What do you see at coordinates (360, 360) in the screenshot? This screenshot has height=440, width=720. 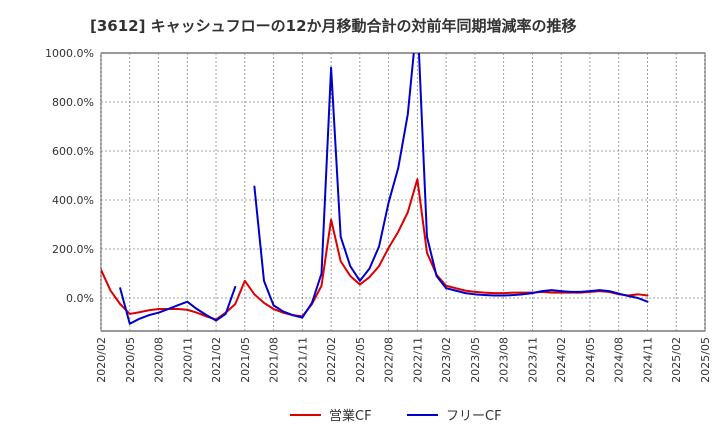 I see `x-tick-label: 2022/05` at bounding box center [360, 360].